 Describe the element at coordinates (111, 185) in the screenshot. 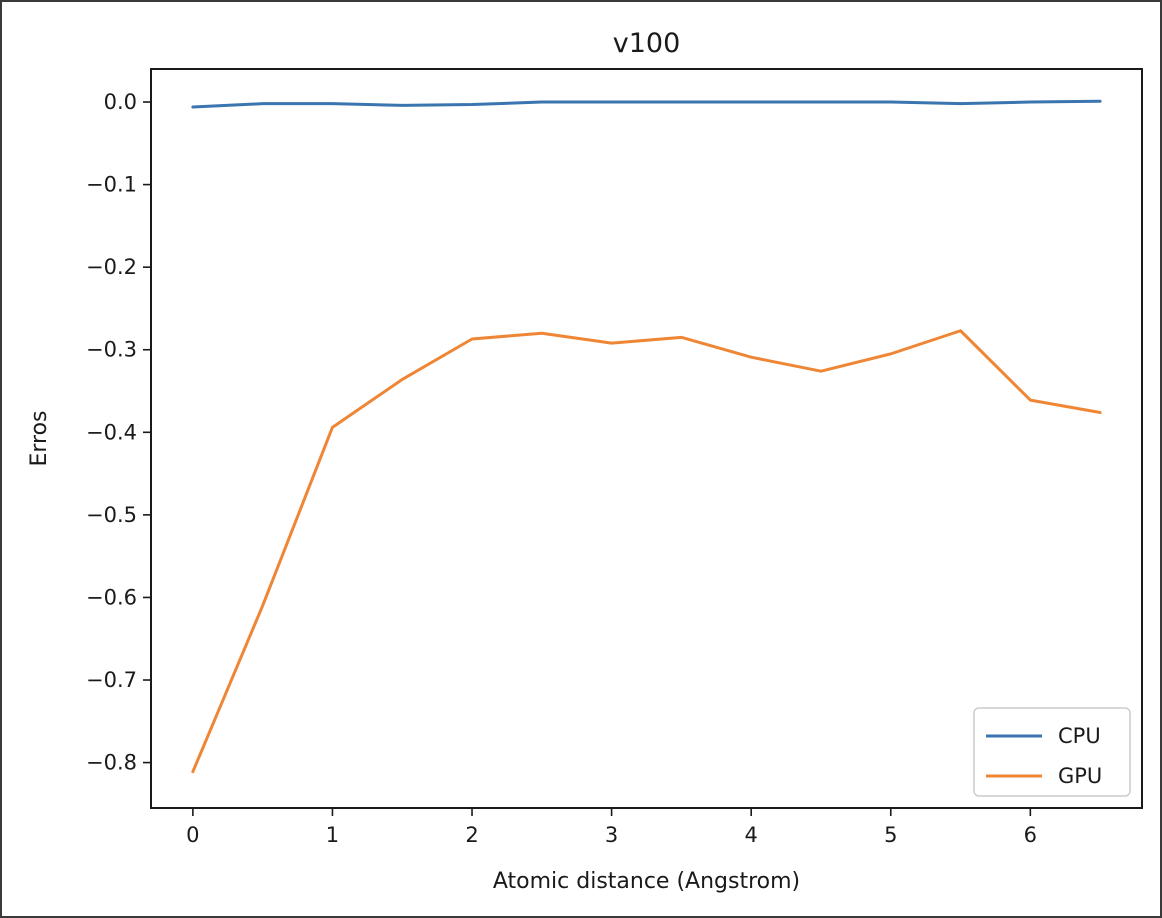

I see `y-tick-label: −0.1` at that location.